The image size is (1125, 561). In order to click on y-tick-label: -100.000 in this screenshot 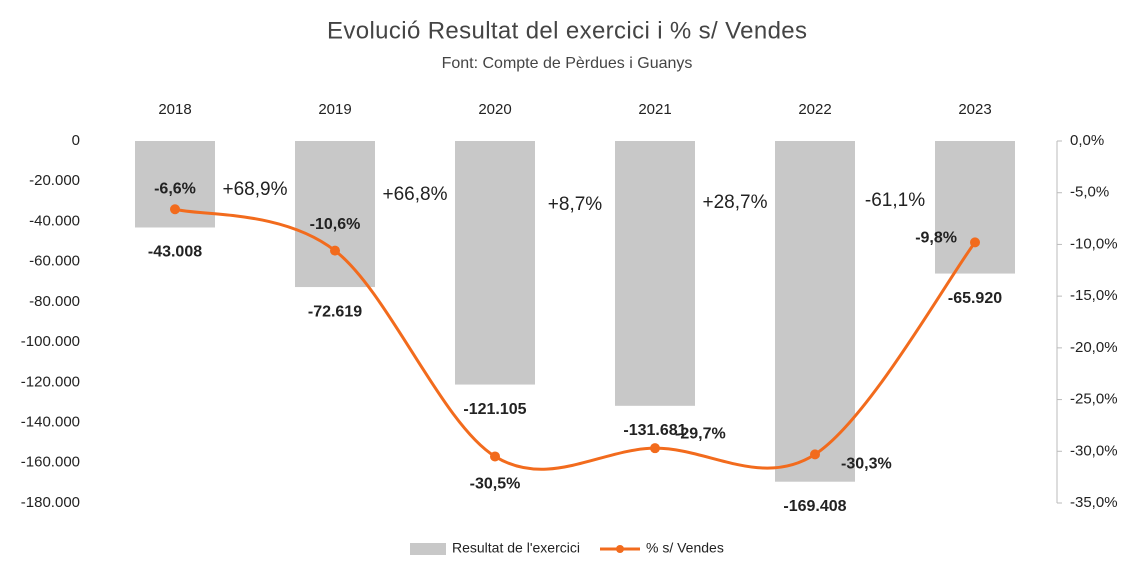, I will do `click(50, 341)`.